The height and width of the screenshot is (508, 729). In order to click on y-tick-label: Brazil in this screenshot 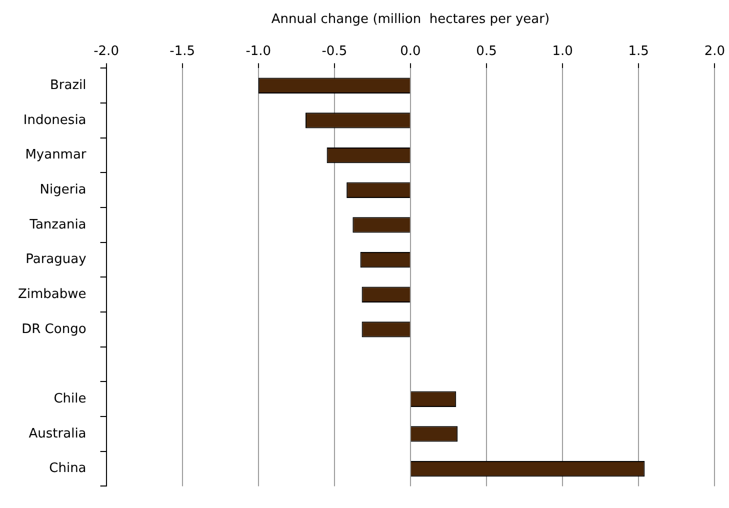, I will do `click(68, 85)`.